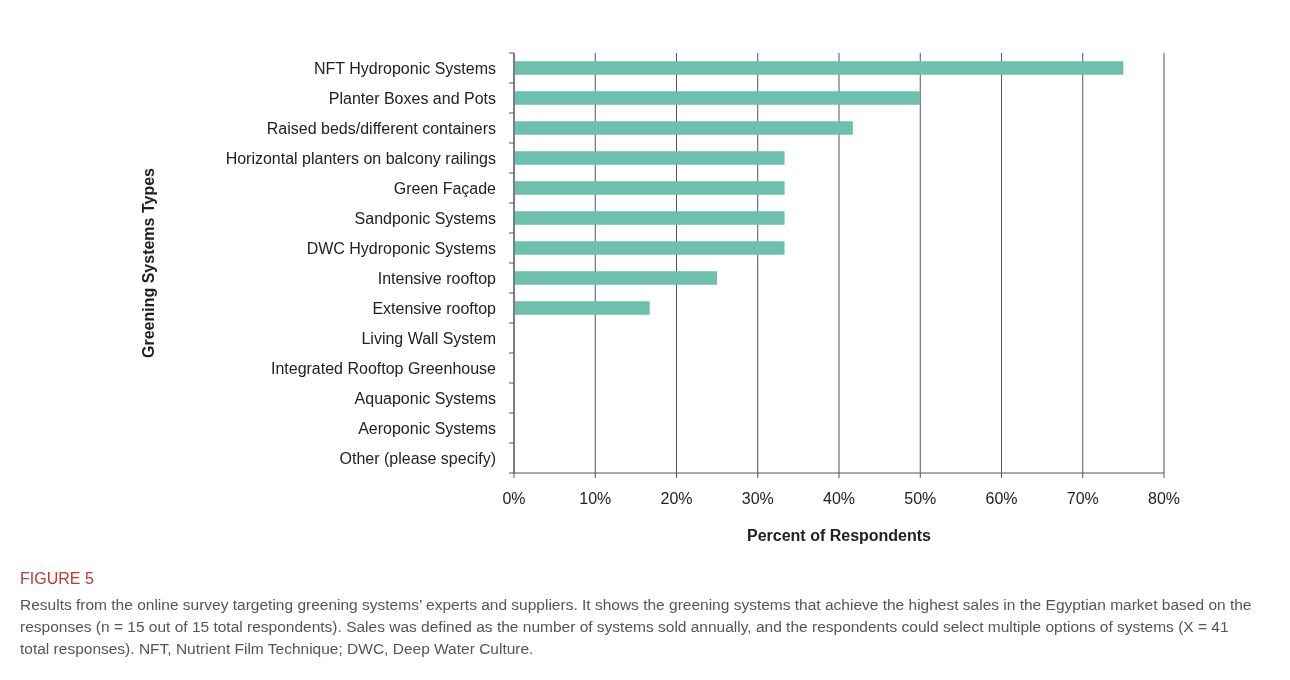  Describe the element at coordinates (920, 498) in the screenshot. I see `x-tick-label: 50%` at that location.